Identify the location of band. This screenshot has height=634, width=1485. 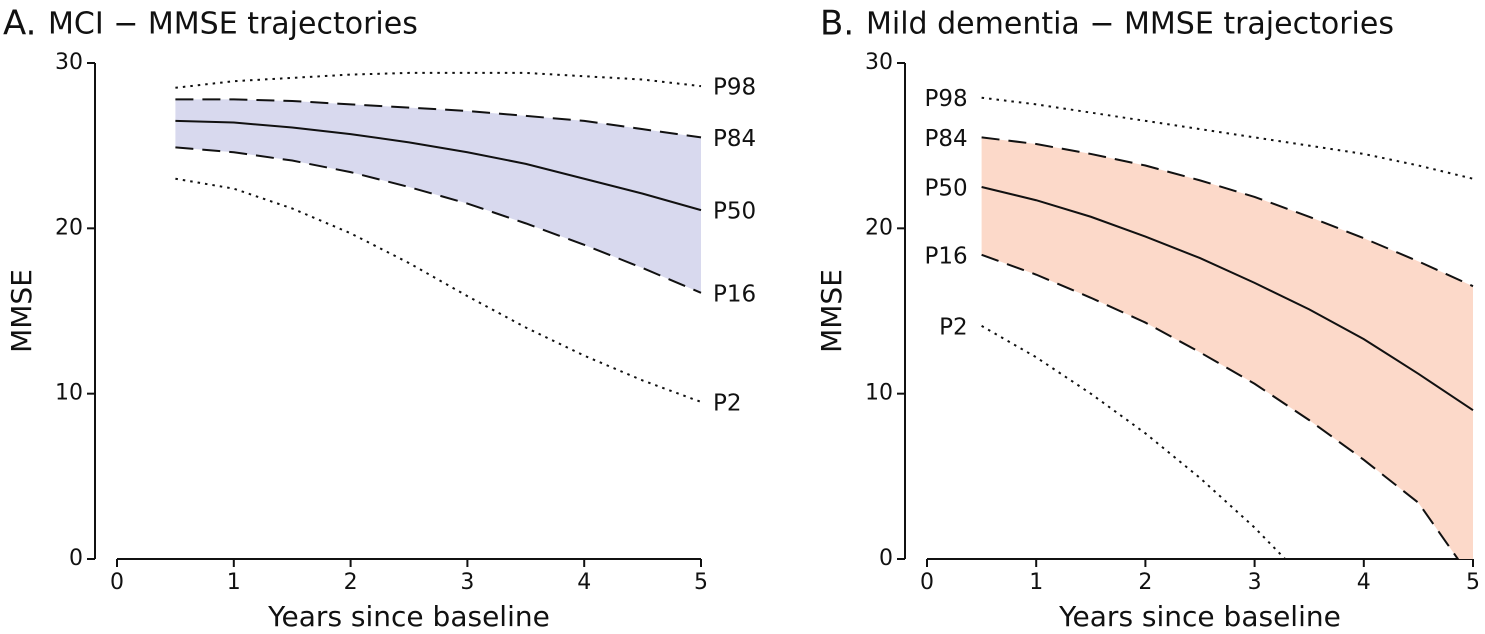
(438, 196).